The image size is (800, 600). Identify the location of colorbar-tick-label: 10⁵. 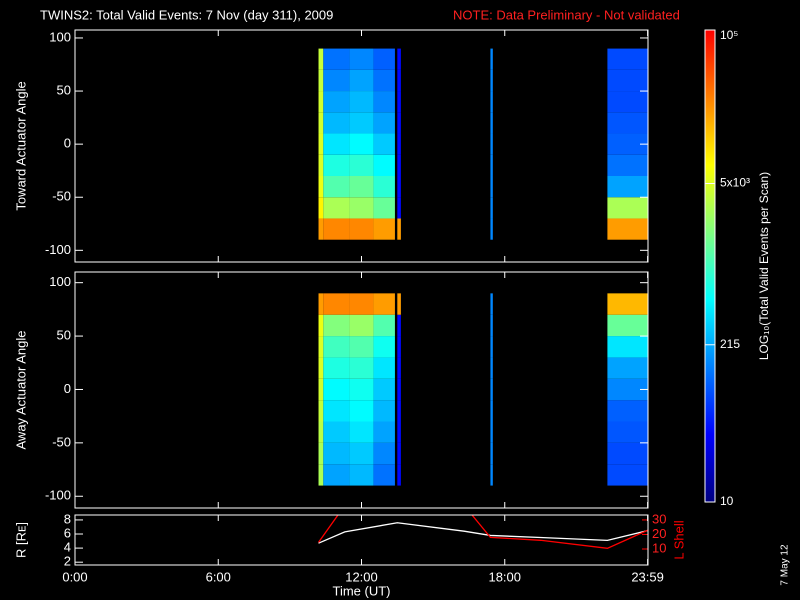
(729, 35).